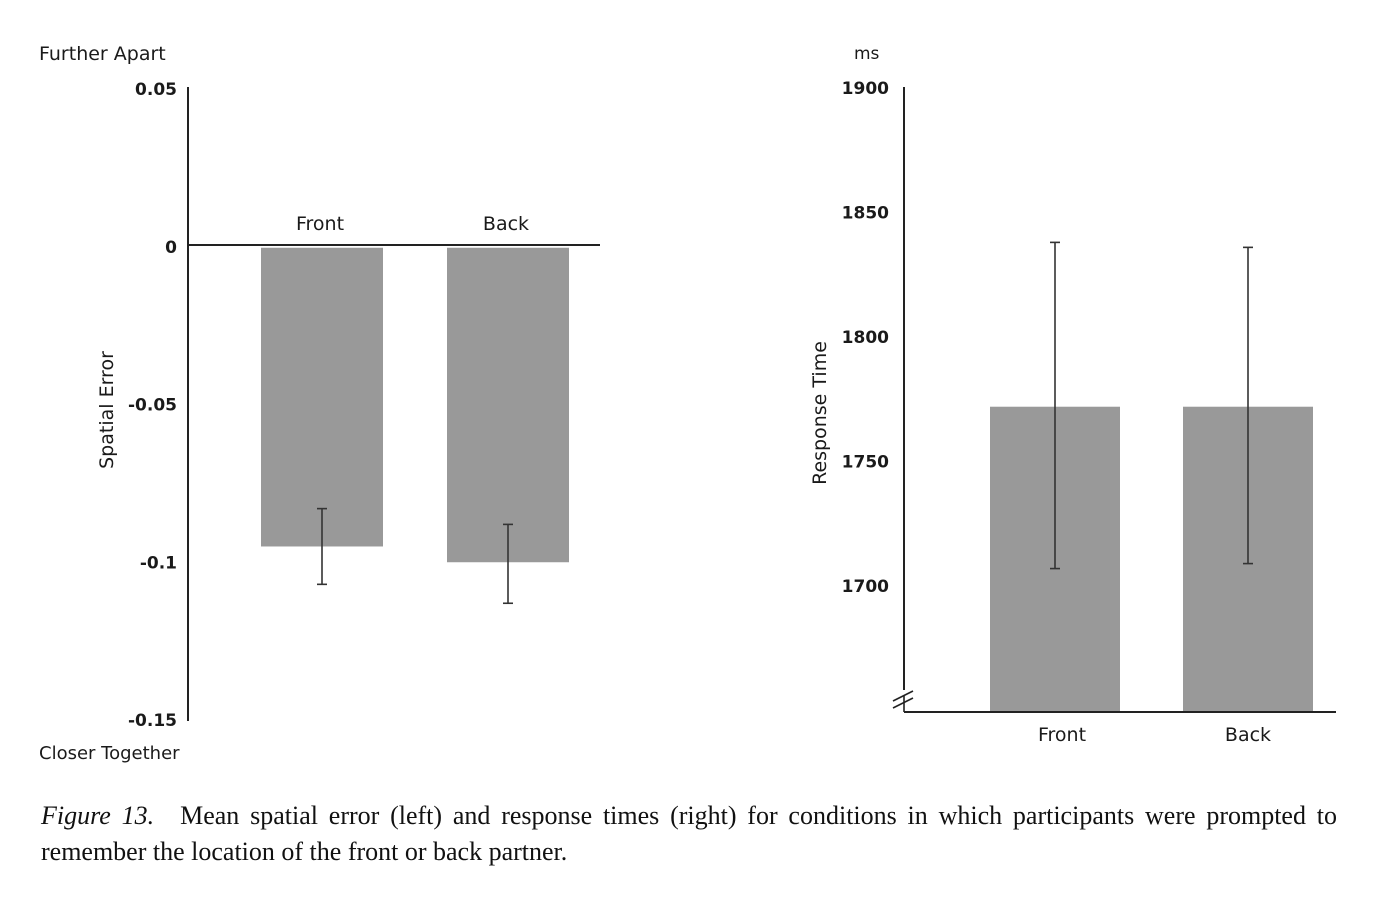 This screenshot has height=915, width=1385. What do you see at coordinates (865, 89) in the screenshot?
I see `y-tick-label: 1900` at bounding box center [865, 89].